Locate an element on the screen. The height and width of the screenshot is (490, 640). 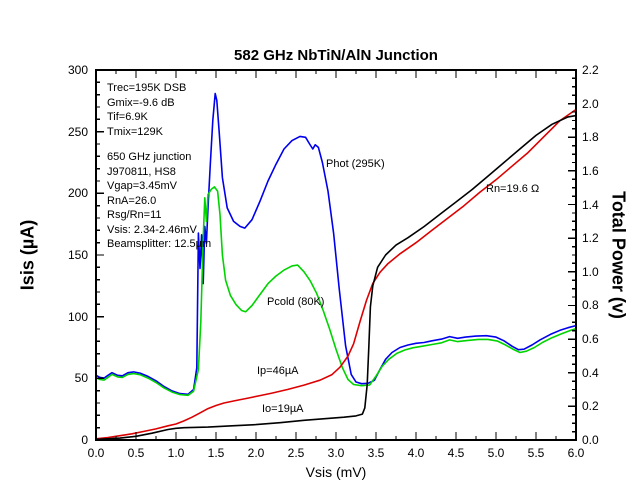
x-tick-label: 5.0 is located at coordinates (496, 453).